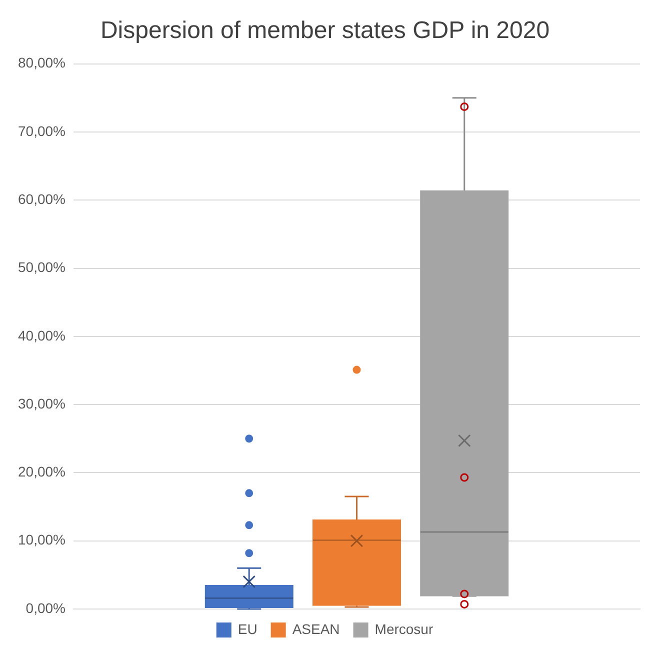 This screenshot has height=657, width=665. Describe the element at coordinates (42, 335) in the screenshot. I see `y-tick-label: 40,00%` at that location.